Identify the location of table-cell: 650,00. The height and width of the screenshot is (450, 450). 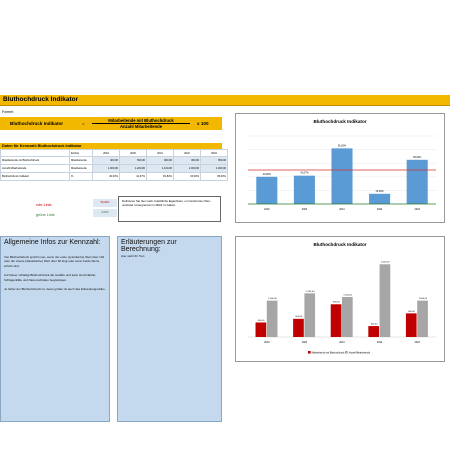
(214, 160).